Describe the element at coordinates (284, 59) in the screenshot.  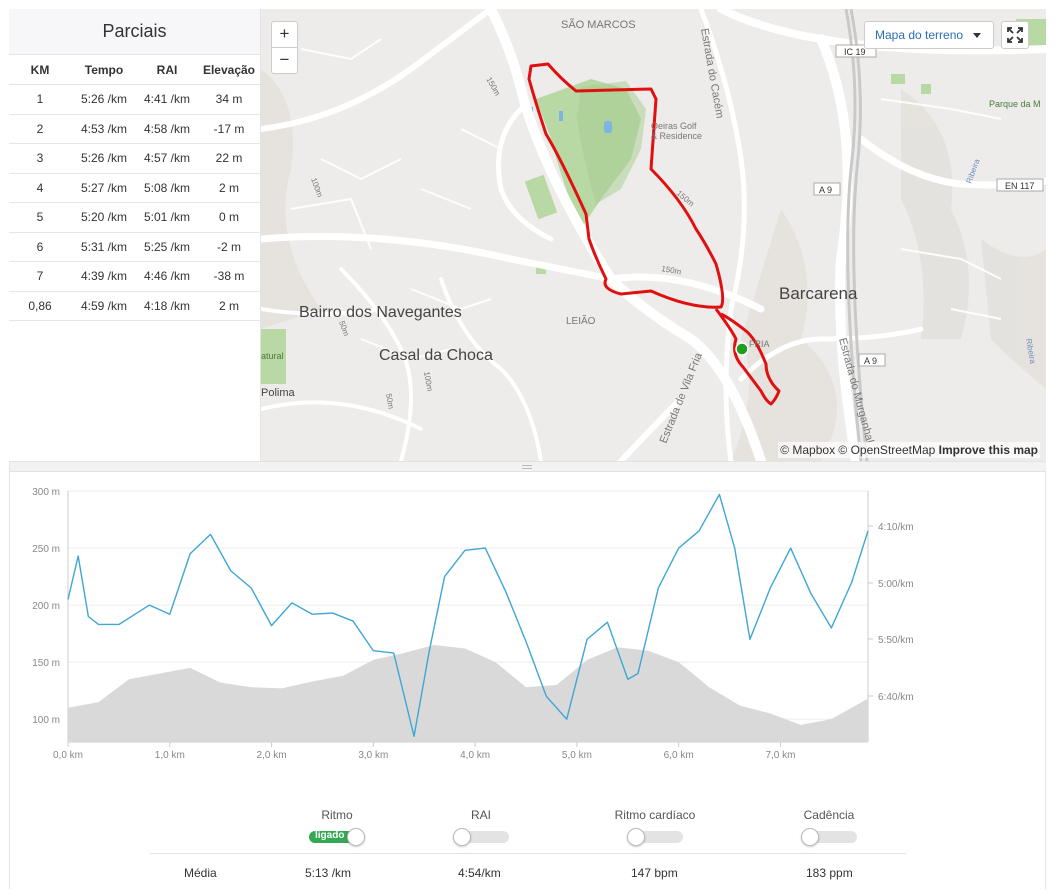
I see `zoom-out-button: −` at that location.